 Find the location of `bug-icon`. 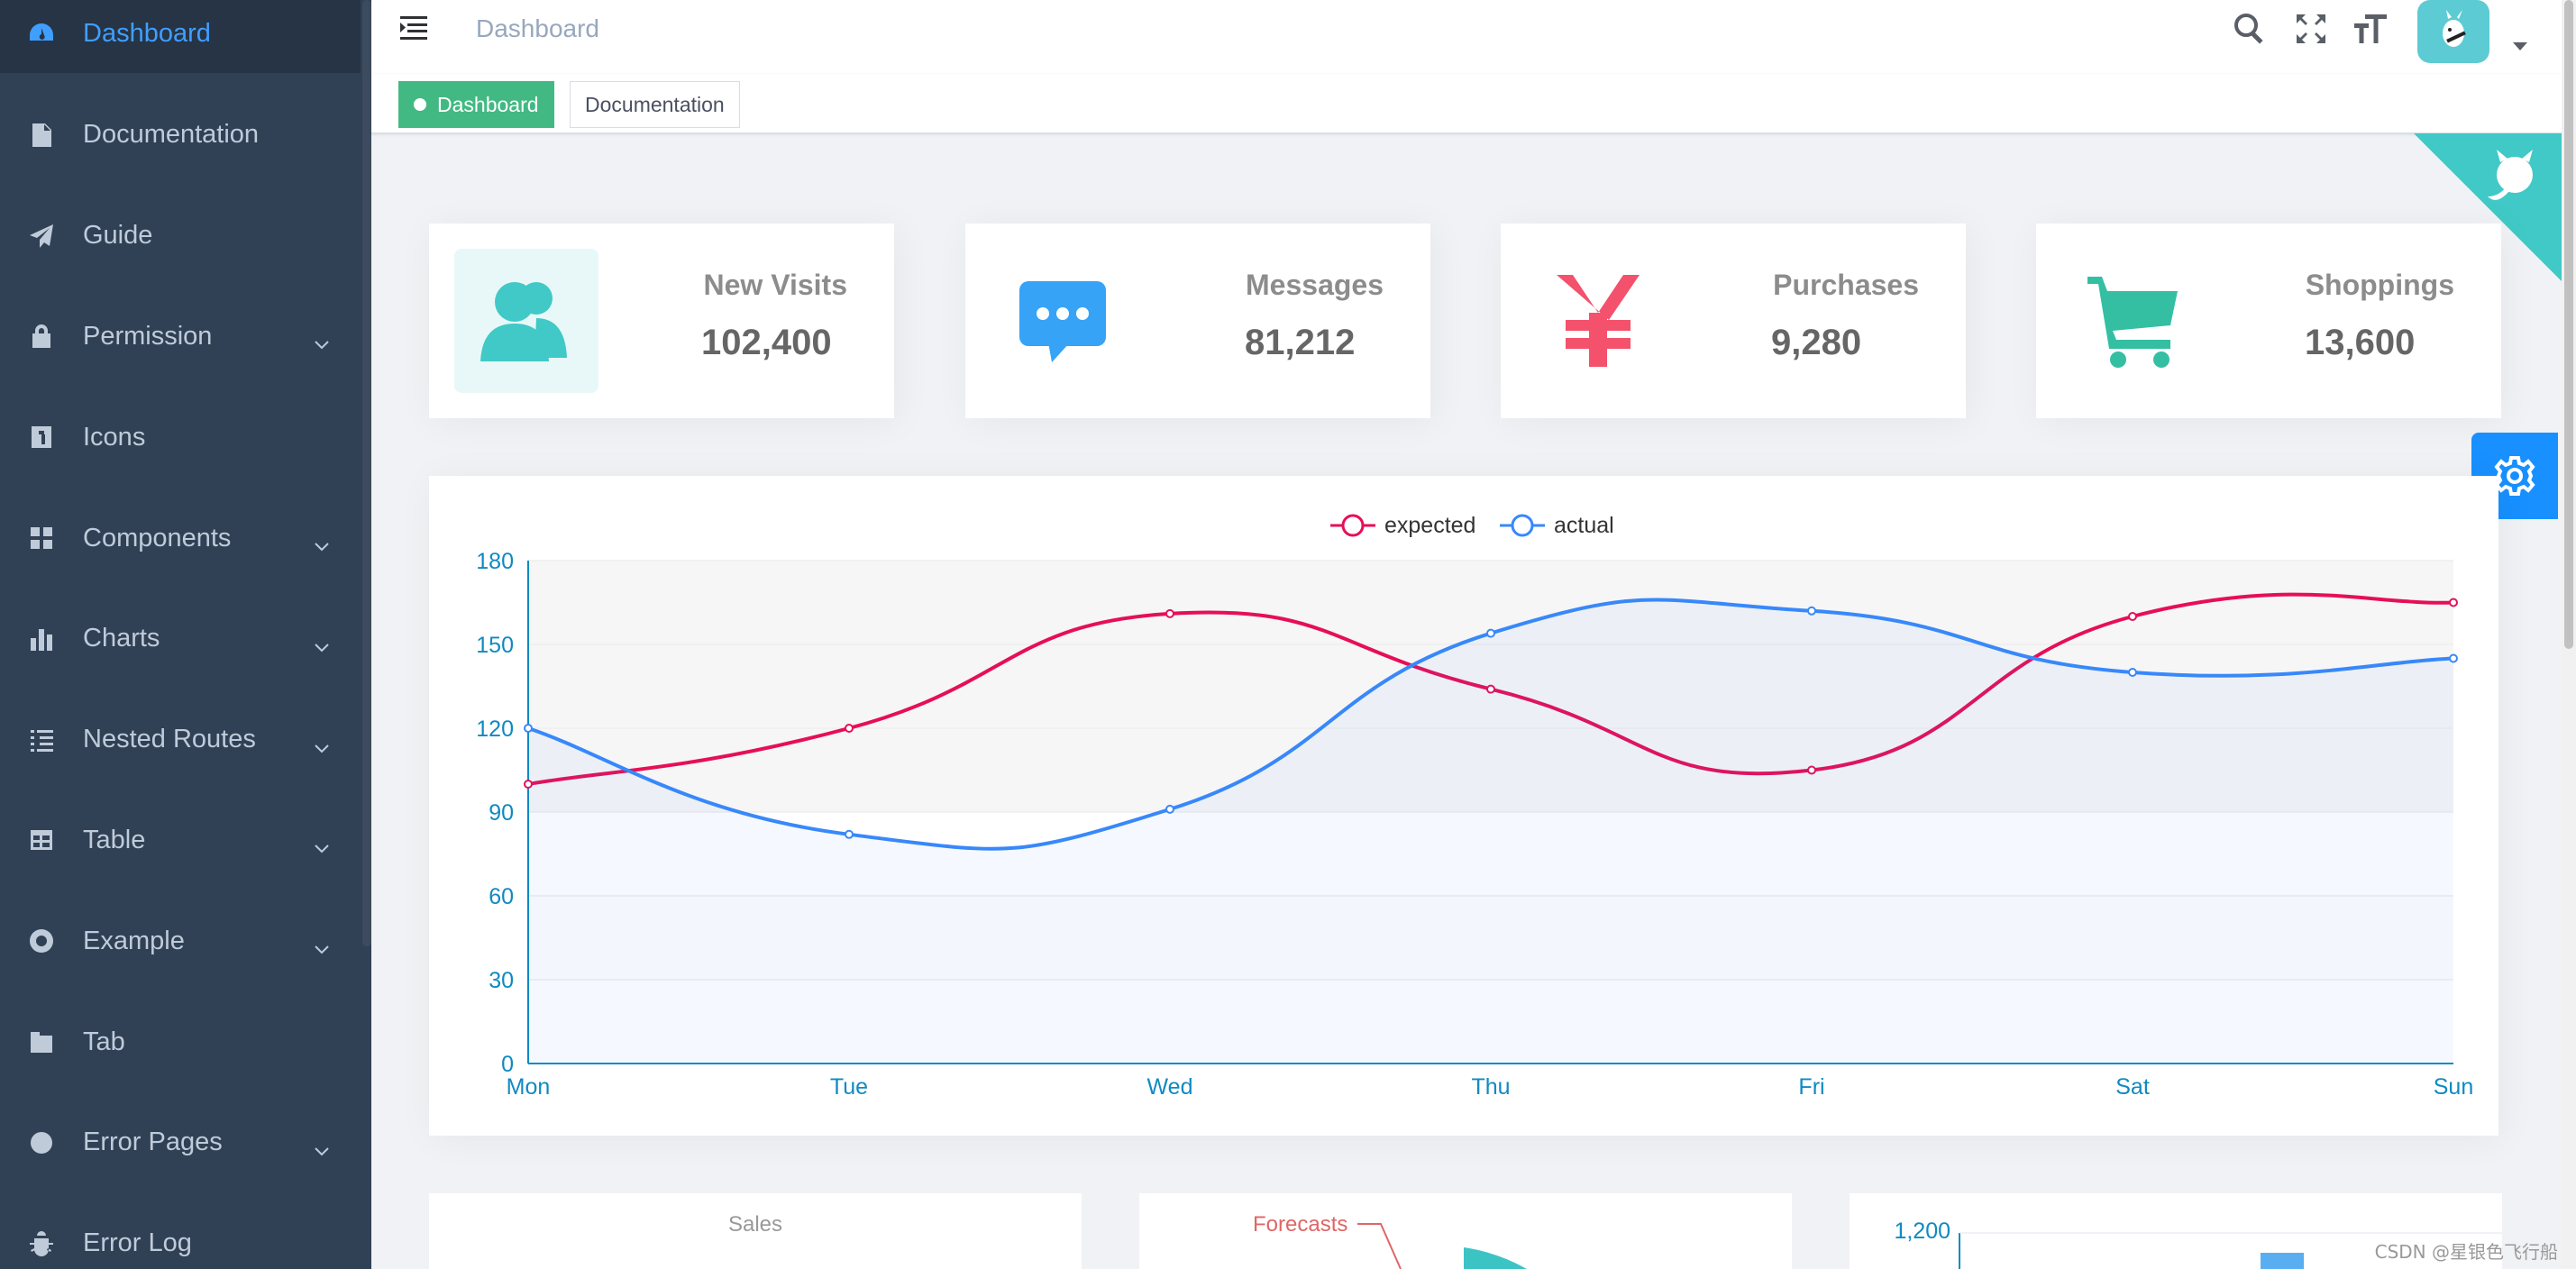

bug-icon is located at coordinates (41, 1243).